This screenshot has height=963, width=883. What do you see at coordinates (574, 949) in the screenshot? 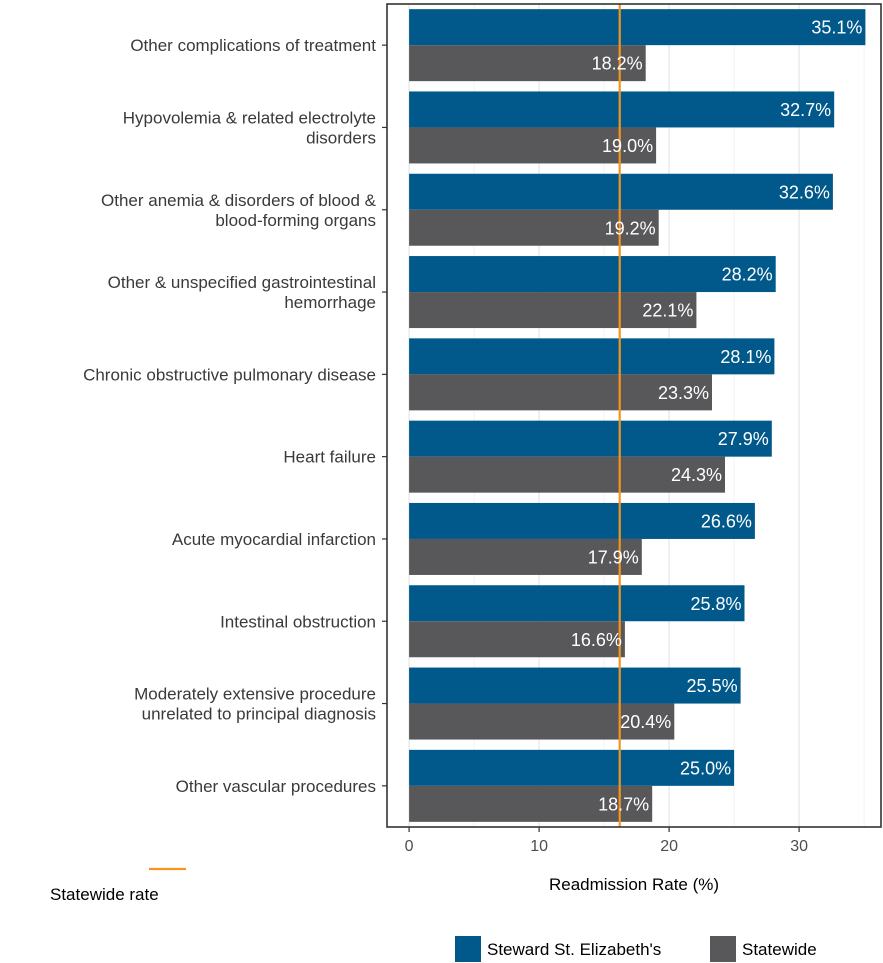
I see `legend-label: Steward St. Elizabeth's` at bounding box center [574, 949].